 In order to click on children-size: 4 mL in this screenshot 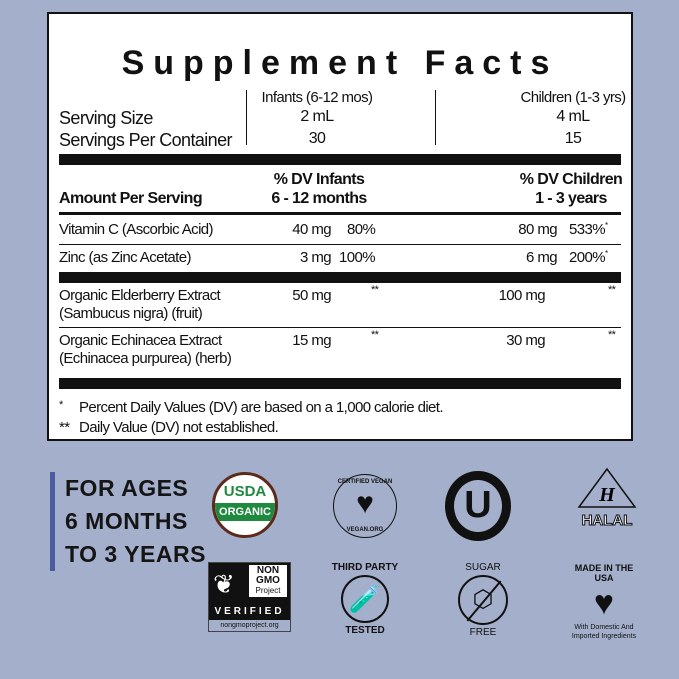, I will do `click(573, 116)`.